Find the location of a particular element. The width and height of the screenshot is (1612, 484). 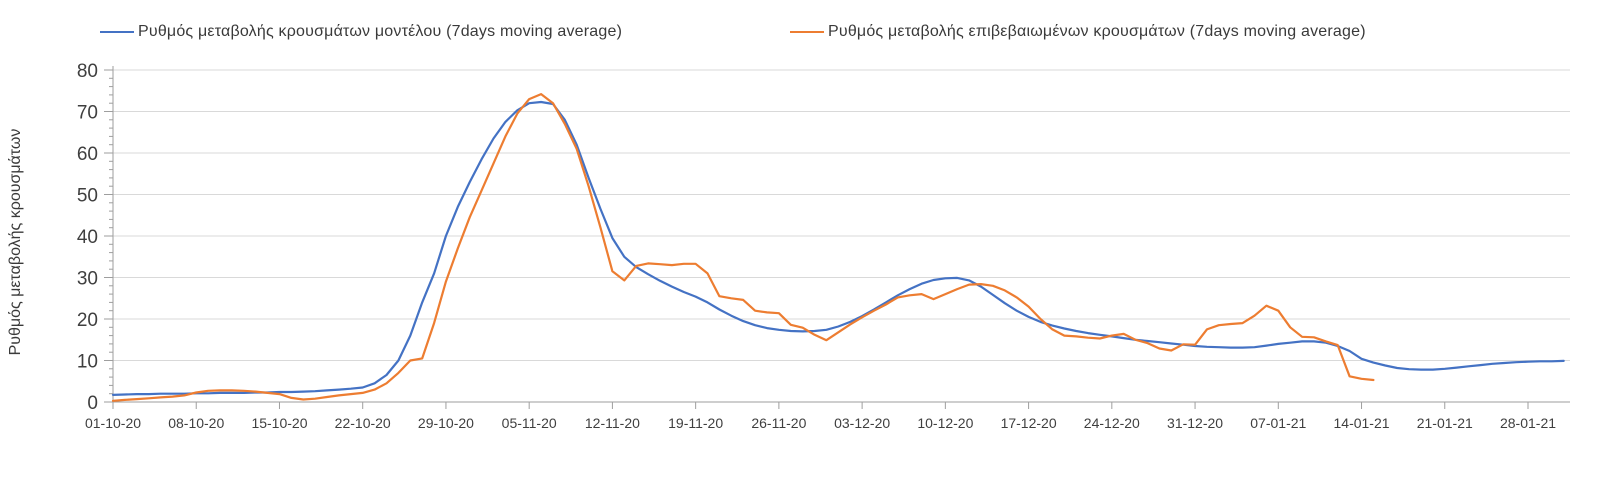

x-tick-label: 14-01-21 is located at coordinates (1362, 423).